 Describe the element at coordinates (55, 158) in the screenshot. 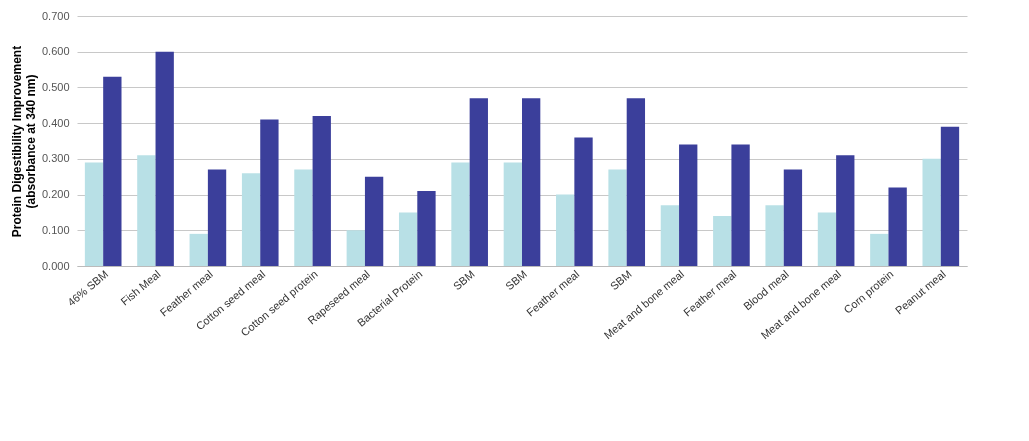

I see `y-tick-label: 0.300` at that location.